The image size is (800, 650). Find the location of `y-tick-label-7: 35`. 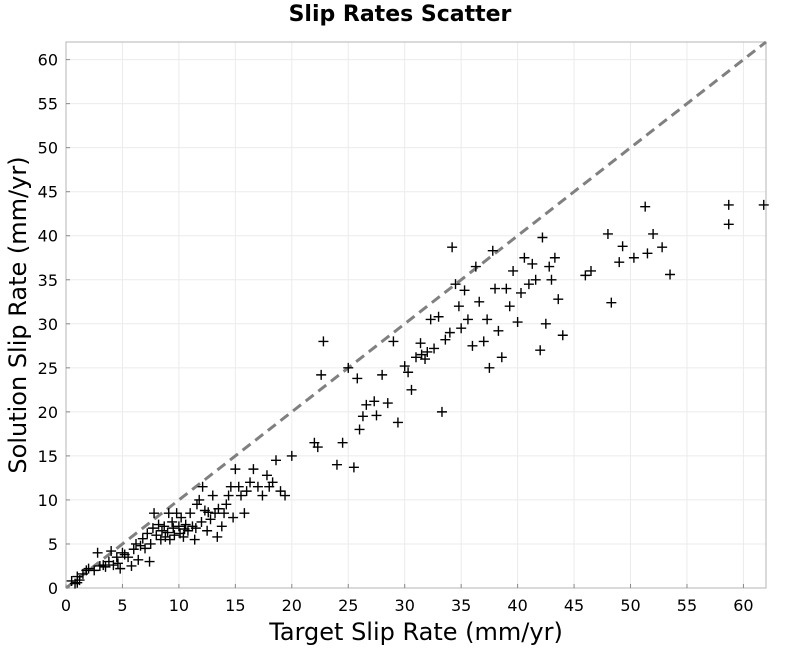

y-tick-label-7: 35 is located at coordinates (48, 280).